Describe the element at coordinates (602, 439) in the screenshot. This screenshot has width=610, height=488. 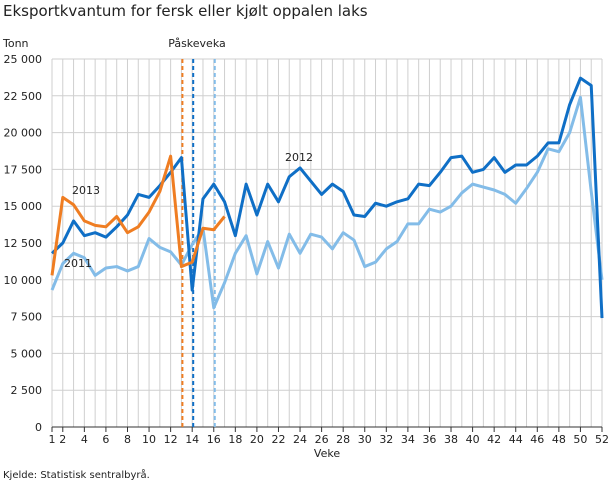
I see `x-tick-label: 52` at that location.